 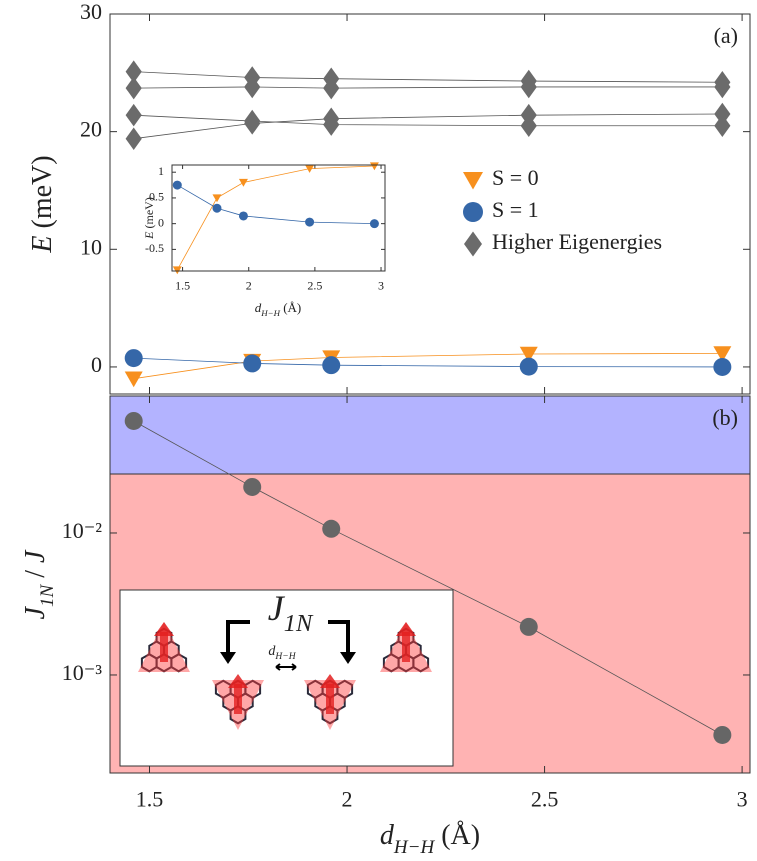 What do you see at coordinates (725, 417) in the screenshot?
I see `panel-label: (b)` at bounding box center [725, 417].